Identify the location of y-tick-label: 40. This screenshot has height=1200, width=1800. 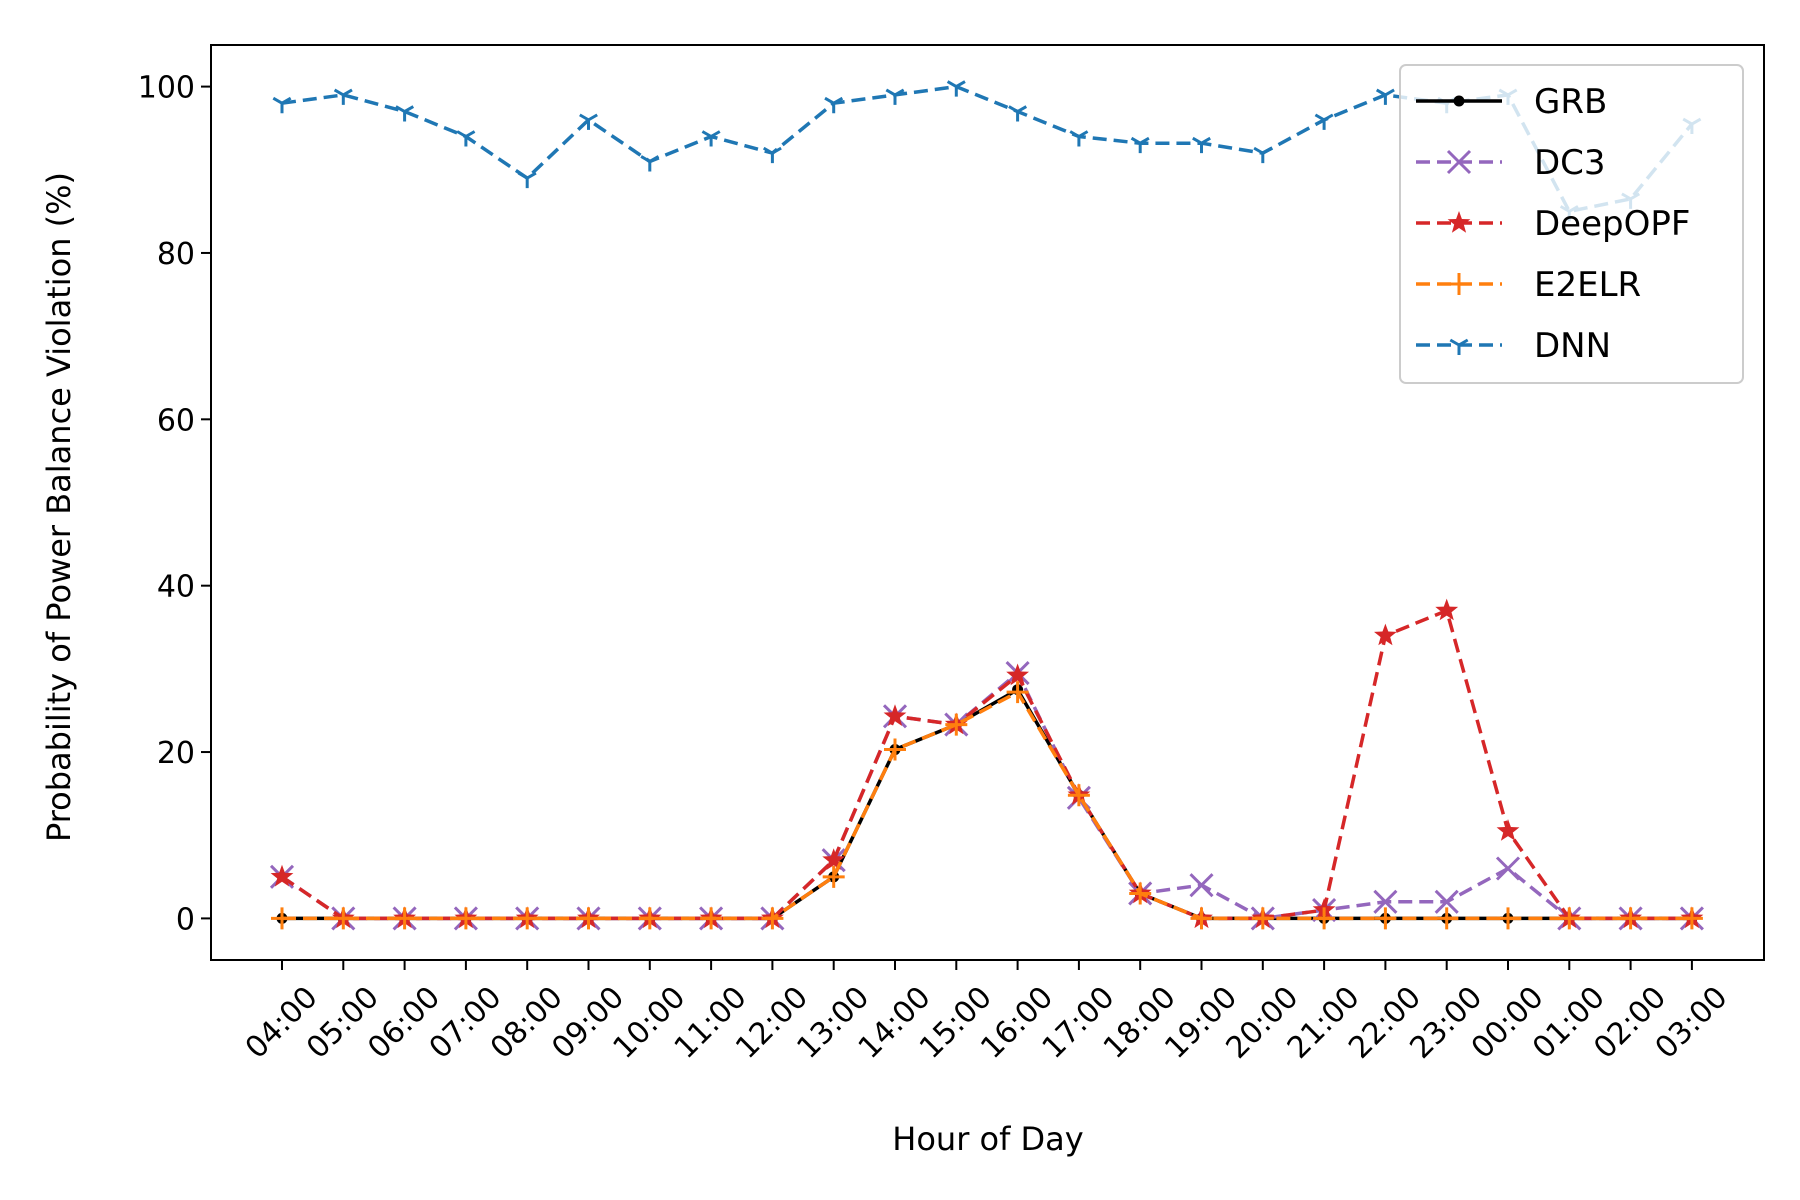
(176, 587).